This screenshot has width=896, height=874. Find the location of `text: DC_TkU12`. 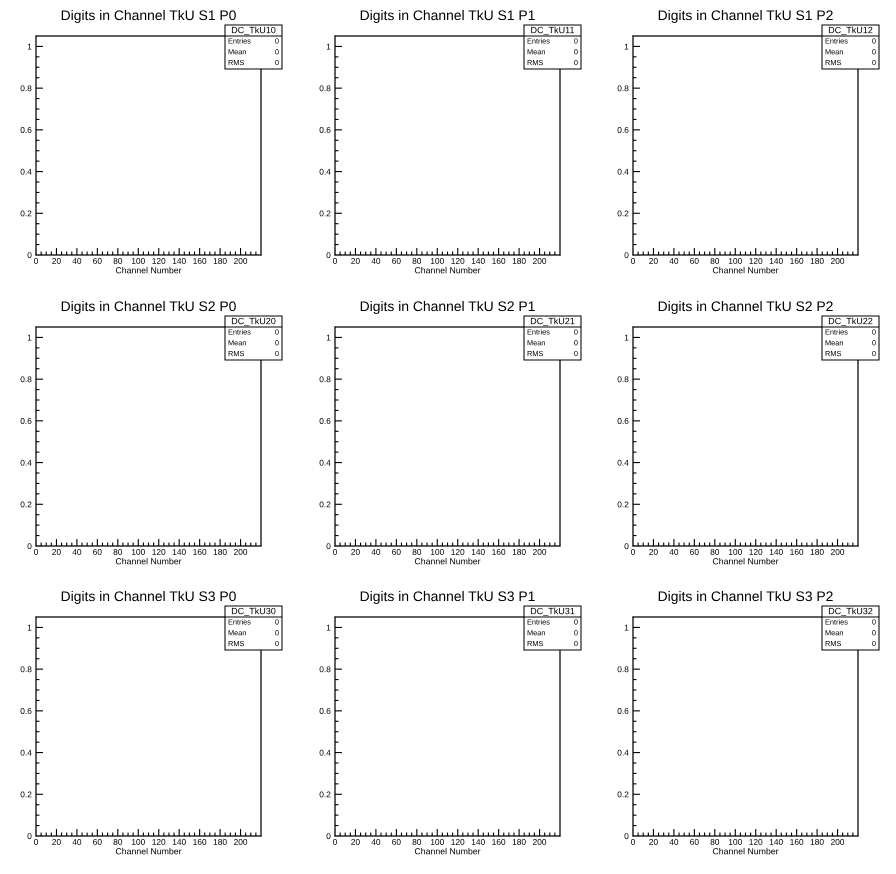

text: DC_TkU12 is located at coordinates (850, 30).